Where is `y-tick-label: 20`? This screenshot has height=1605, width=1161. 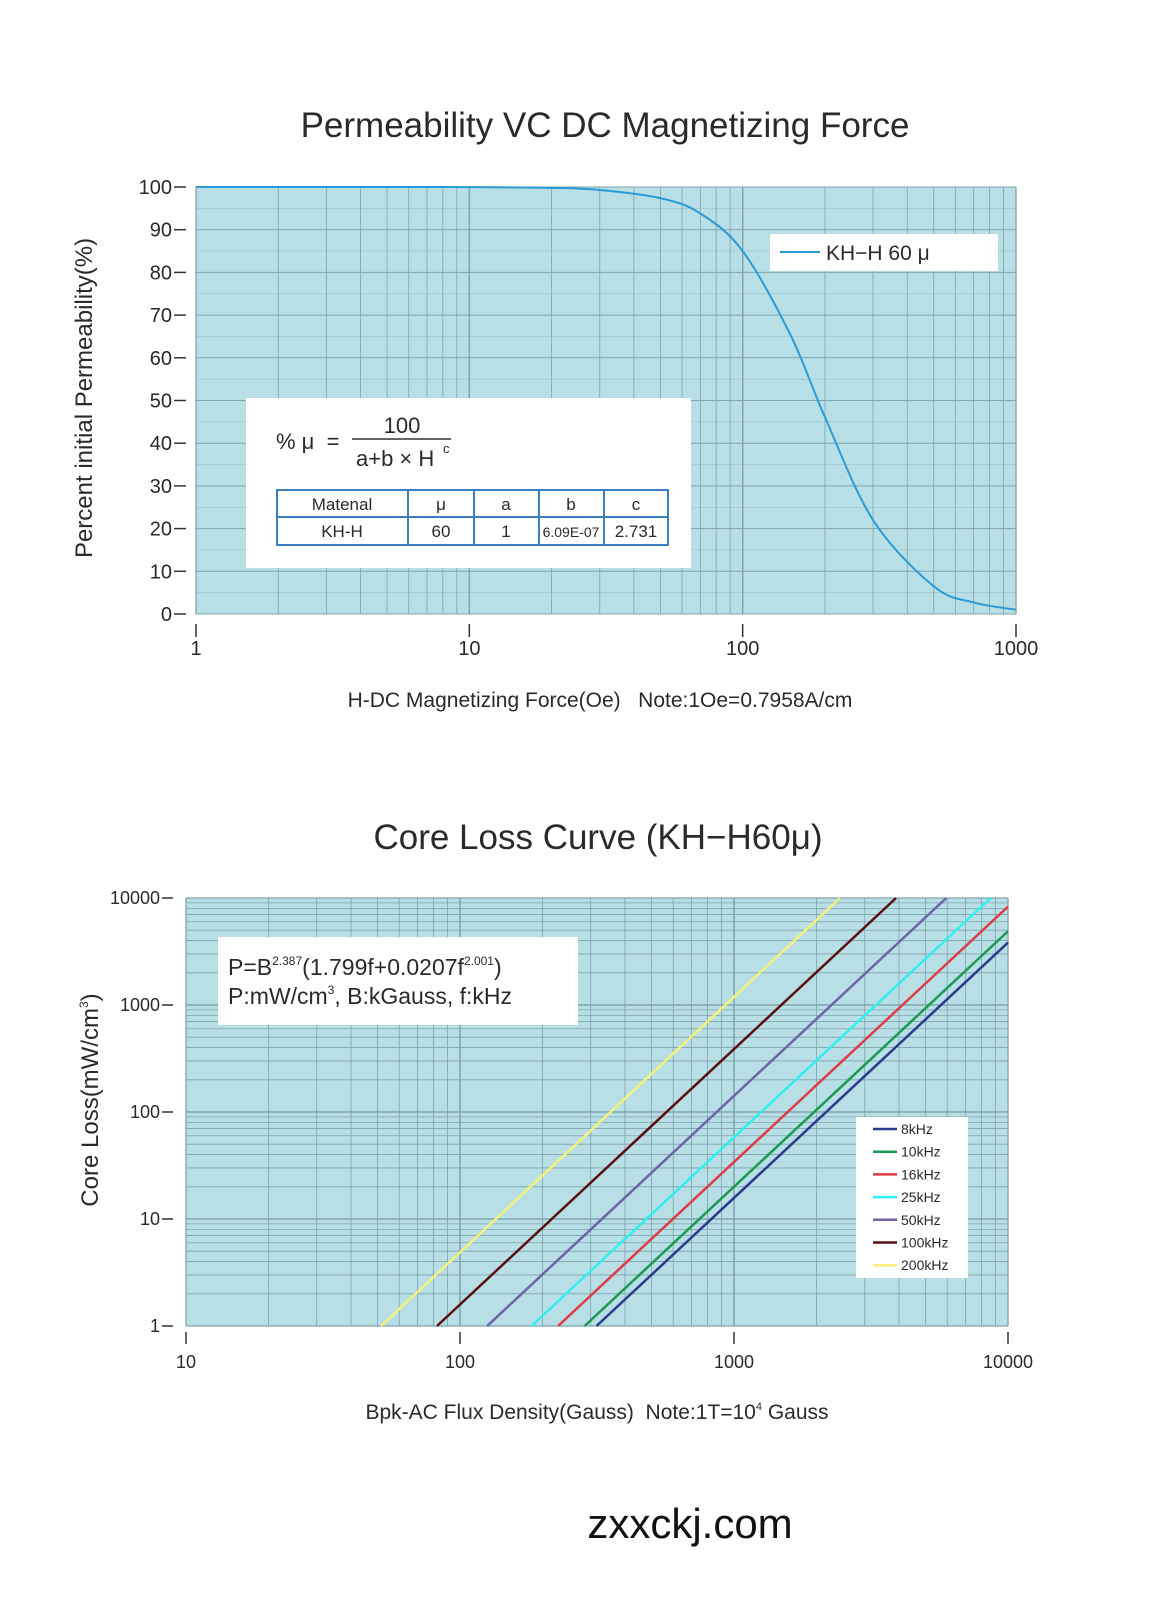
y-tick-label: 20 is located at coordinates (161, 530).